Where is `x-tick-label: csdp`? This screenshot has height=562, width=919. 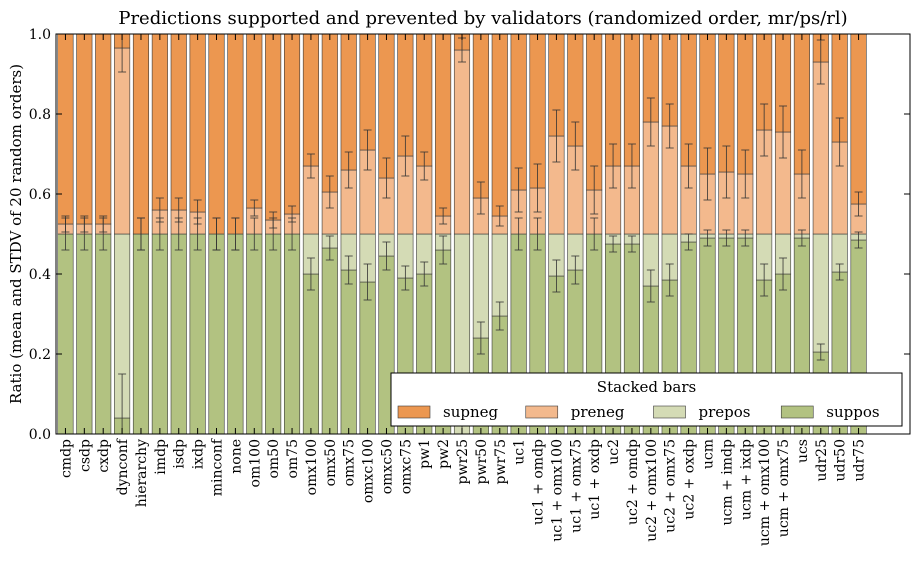 x-tick-label: csdp is located at coordinates (85, 455).